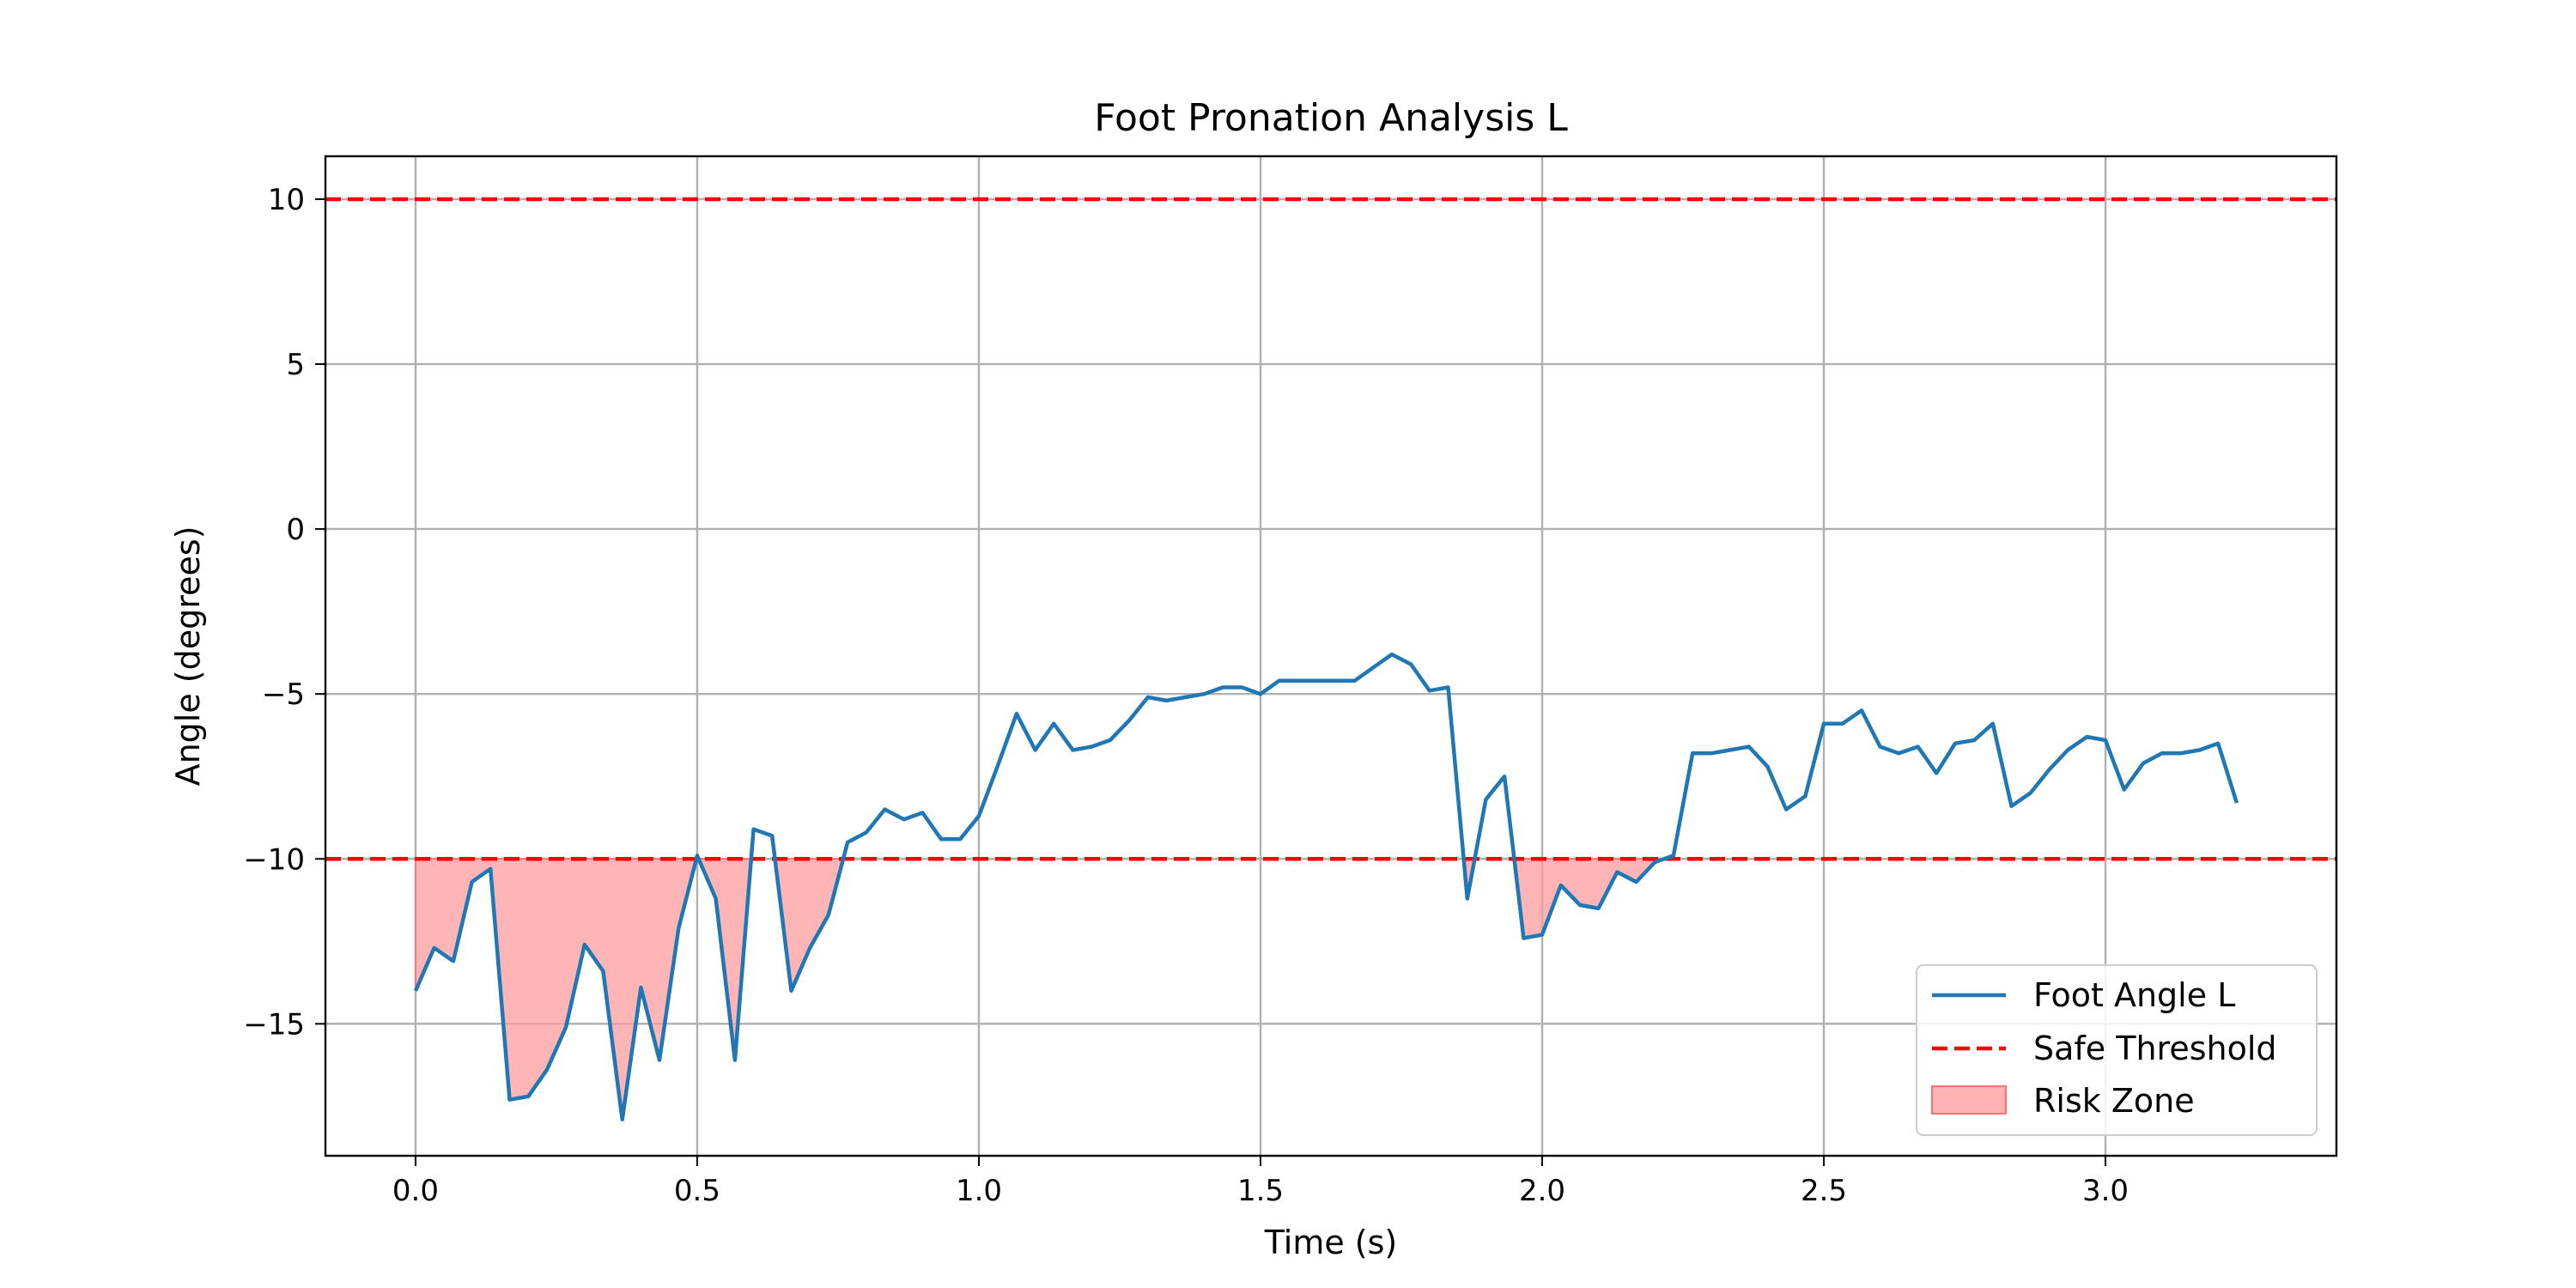  I want to click on x-tick-label: 3.0, so click(2105, 1191).